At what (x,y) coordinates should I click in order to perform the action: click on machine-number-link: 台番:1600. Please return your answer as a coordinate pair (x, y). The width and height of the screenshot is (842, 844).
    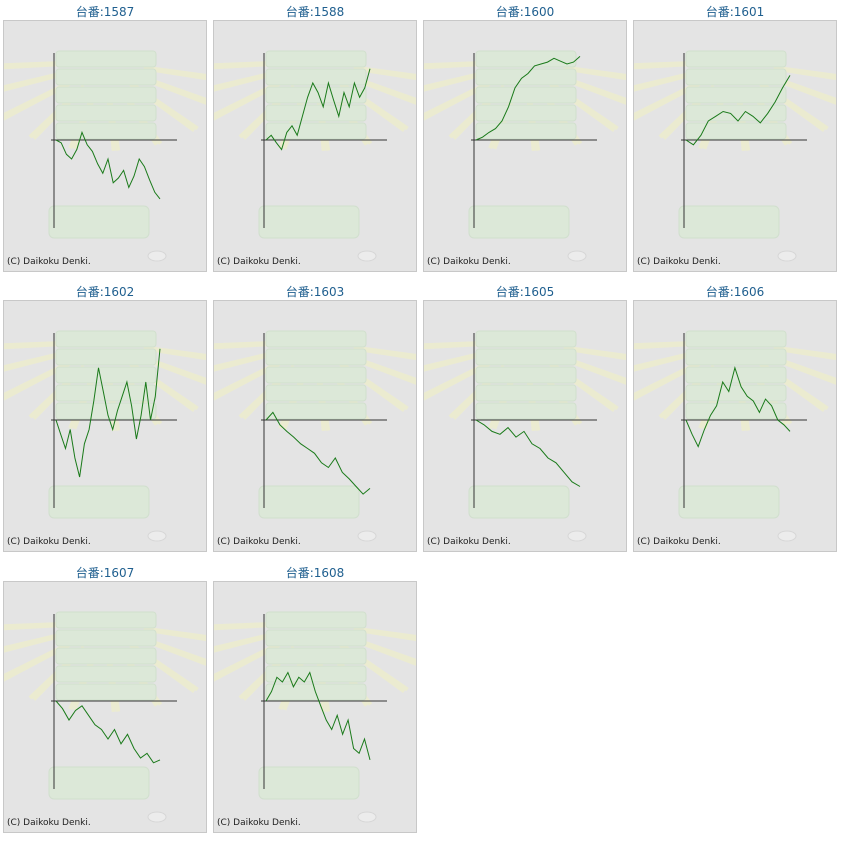
    Looking at the image, I should click on (525, 12).